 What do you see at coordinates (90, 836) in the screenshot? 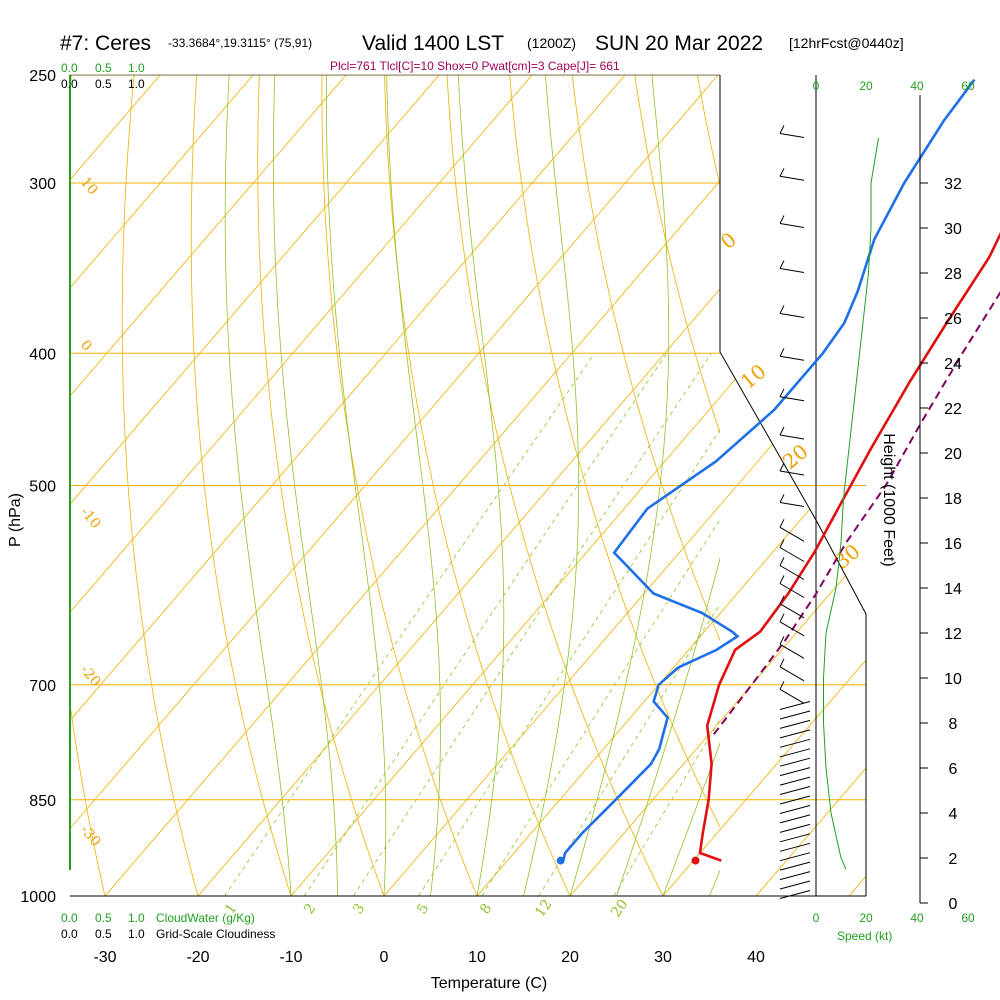
I see `dry-adiabat-label-4: -30` at bounding box center [90, 836].